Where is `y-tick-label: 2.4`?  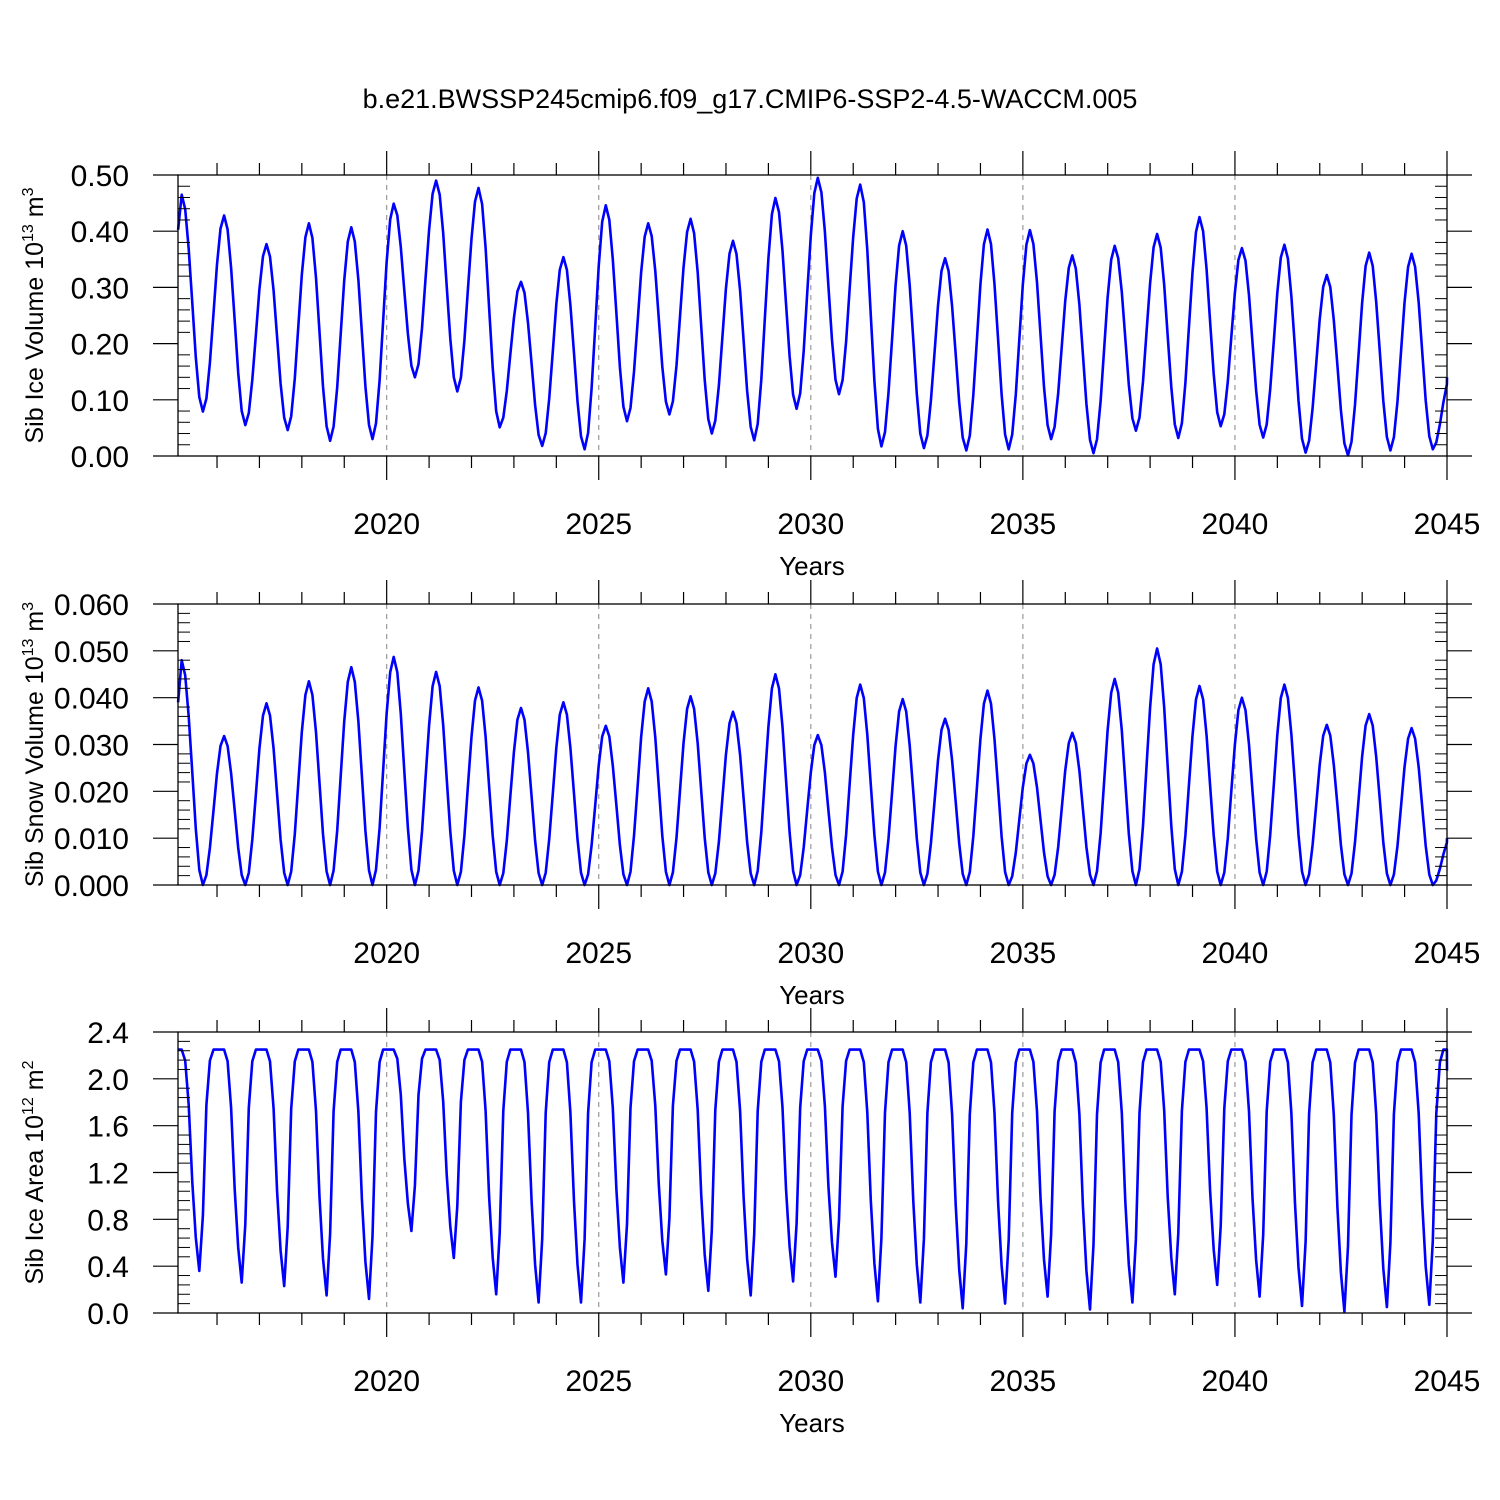 y-tick-label: 2.4 is located at coordinates (108, 1033).